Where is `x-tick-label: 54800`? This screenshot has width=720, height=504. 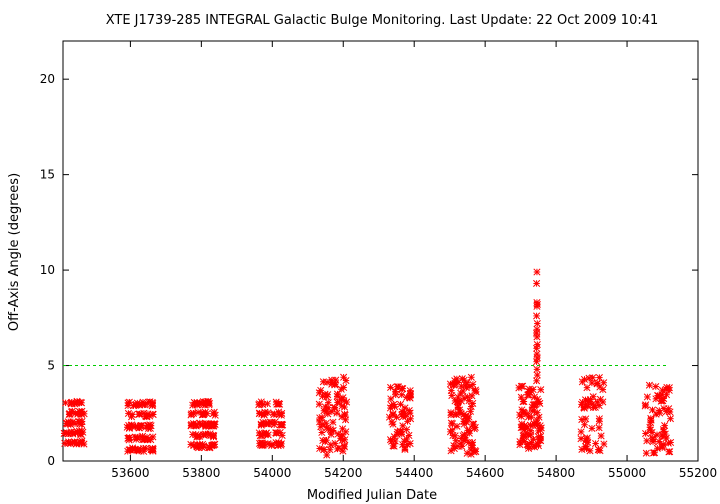 x-tick-label: 54800 is located at coordinates (556, 473).